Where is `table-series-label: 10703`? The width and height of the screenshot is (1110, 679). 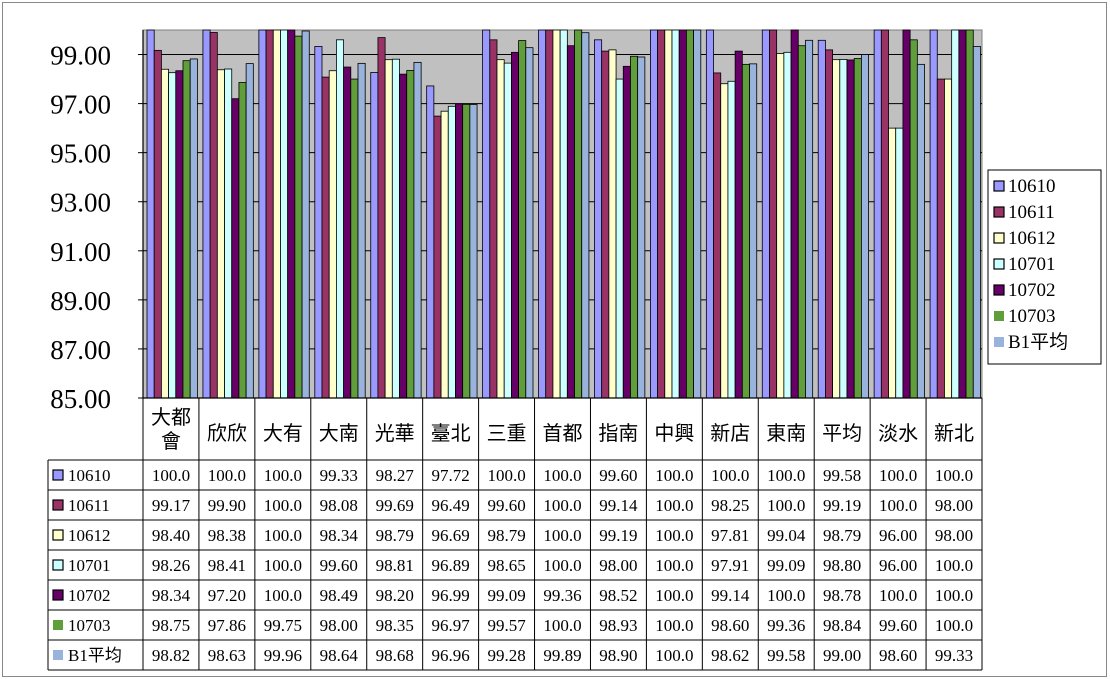 table-series-label: 10703 is located at coordinates (89, 625).